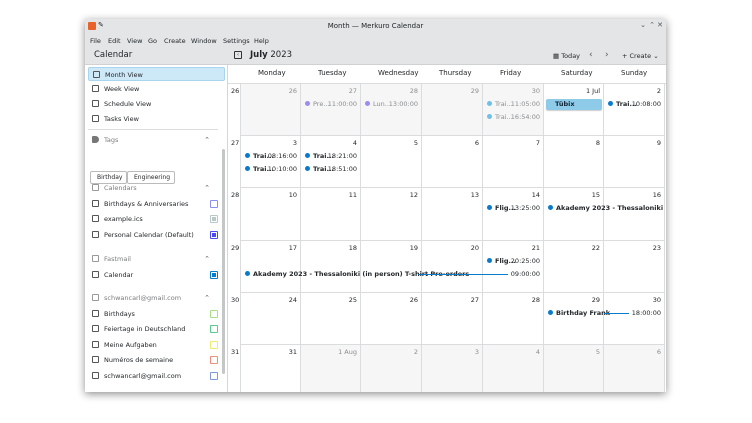 The image size is (752, 423). I want to click on event: Flig... 13:25:00, so click(513, 208).